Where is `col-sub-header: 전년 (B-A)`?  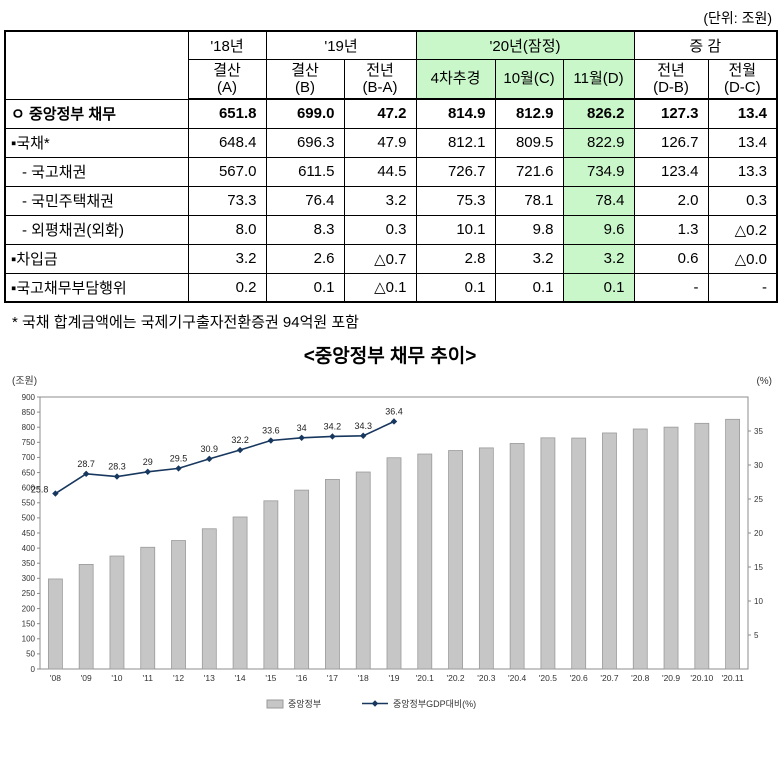
col-sub-header: 전년 (B-A) is located at coordinates (380, 79).